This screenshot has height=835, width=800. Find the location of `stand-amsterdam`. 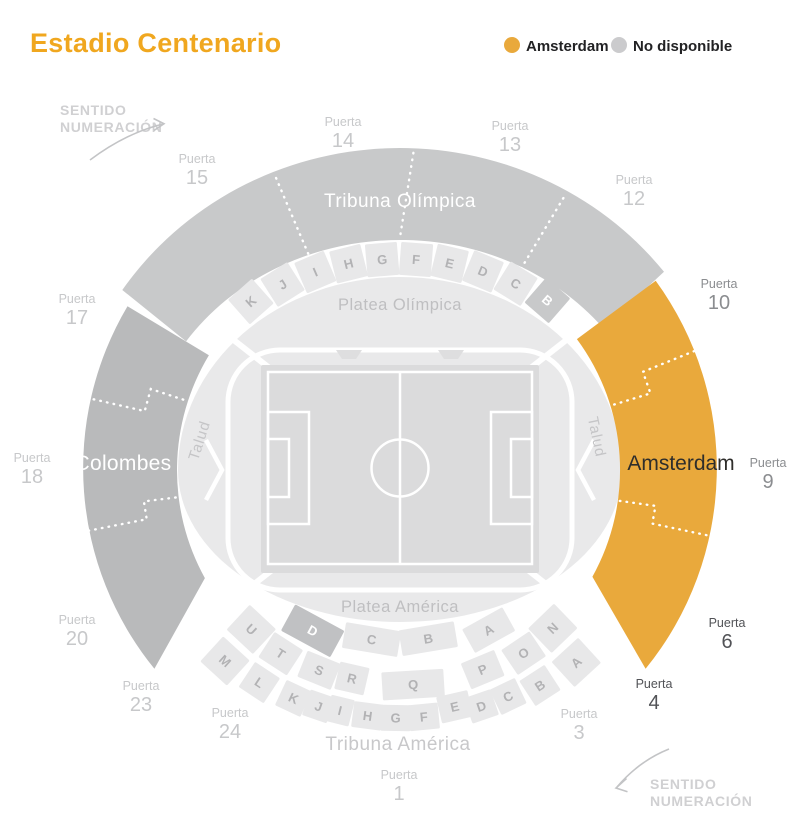

stand-amsterdam is located at coordinates (646, 474).